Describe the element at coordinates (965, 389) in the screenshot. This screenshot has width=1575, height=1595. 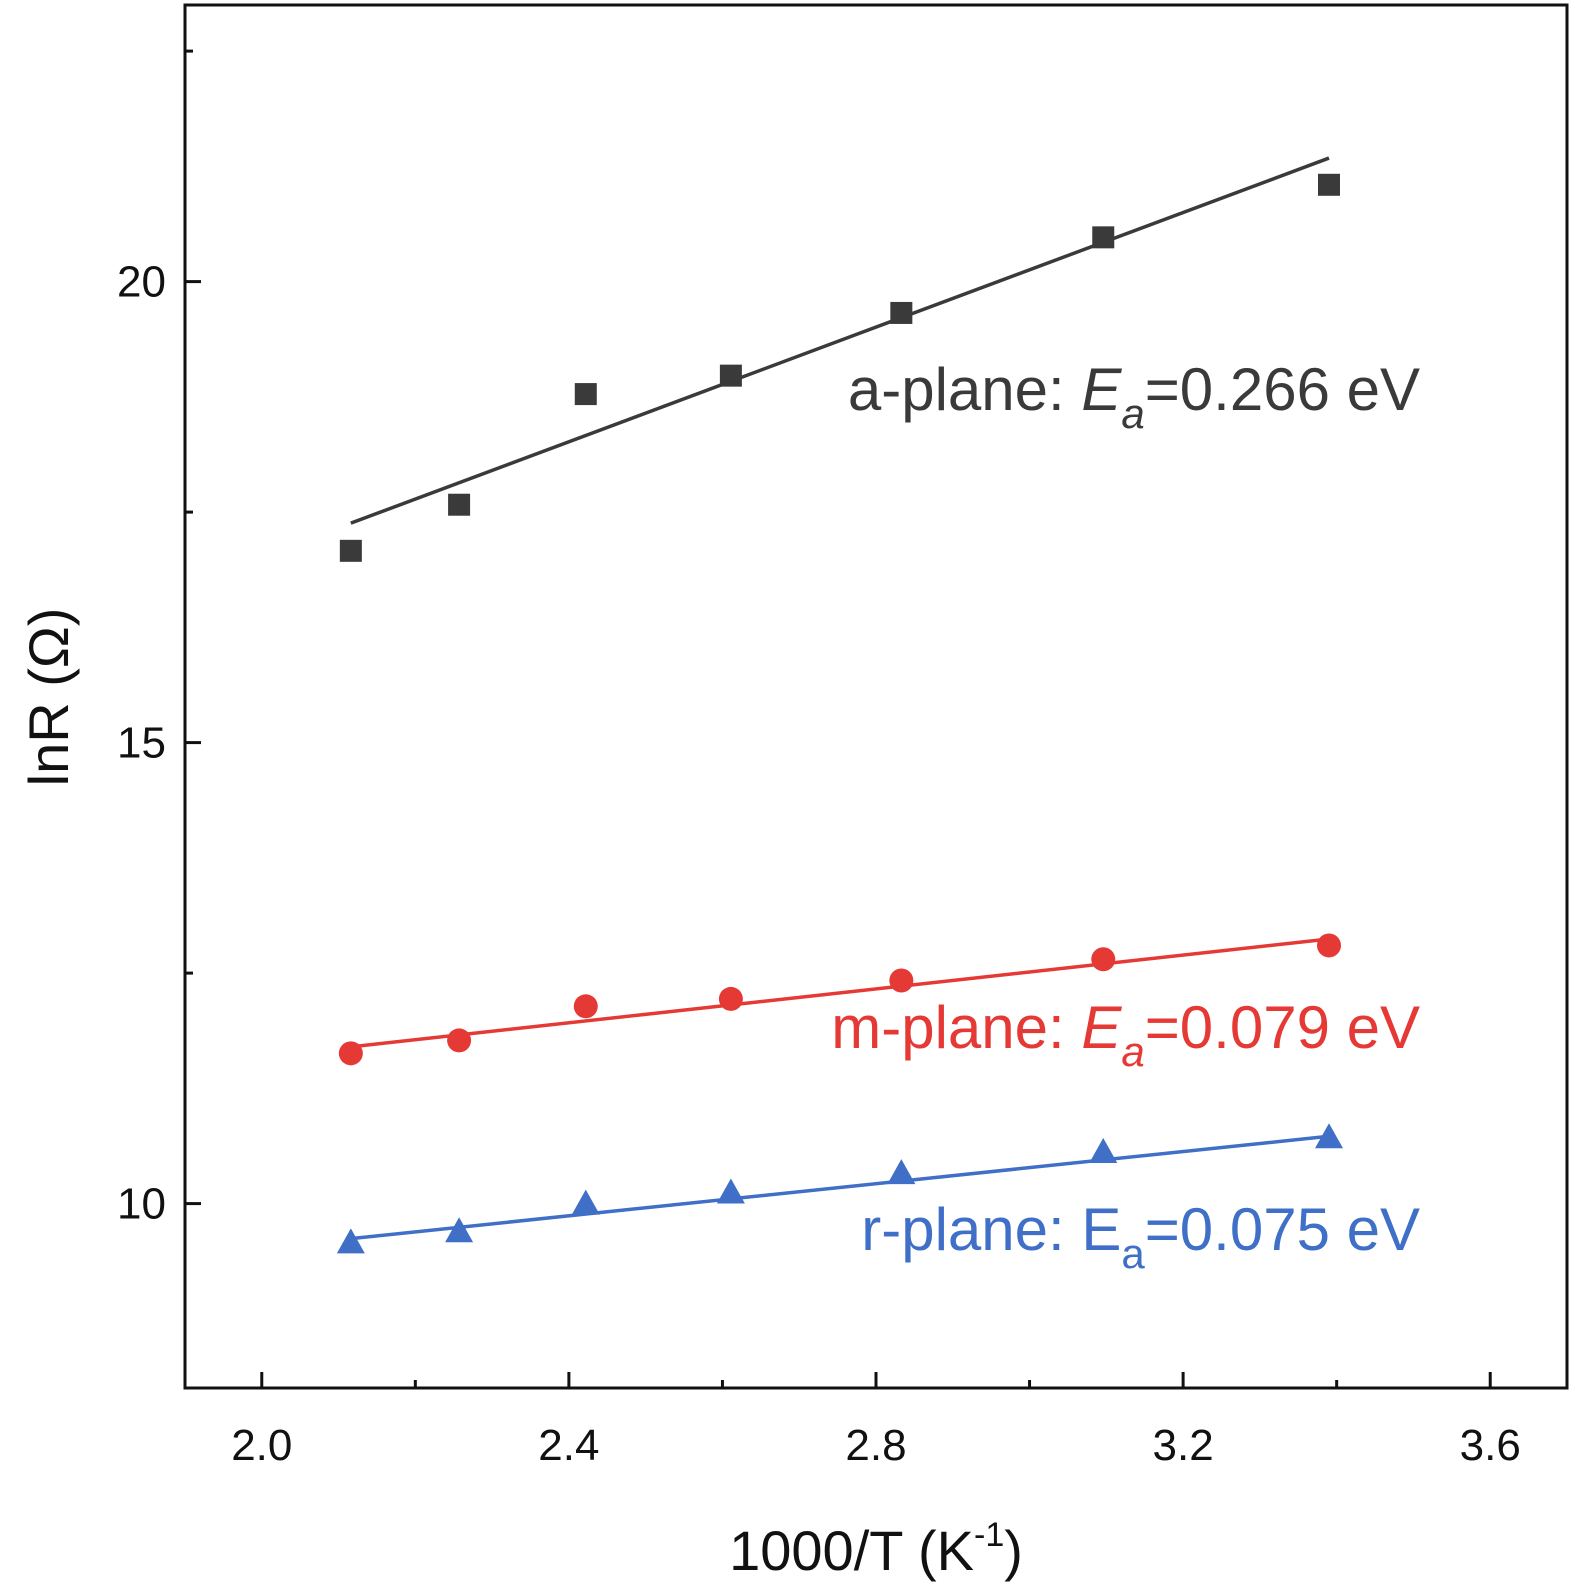
I see `a-plane-annotation-prefix: a-plane:` at that location.